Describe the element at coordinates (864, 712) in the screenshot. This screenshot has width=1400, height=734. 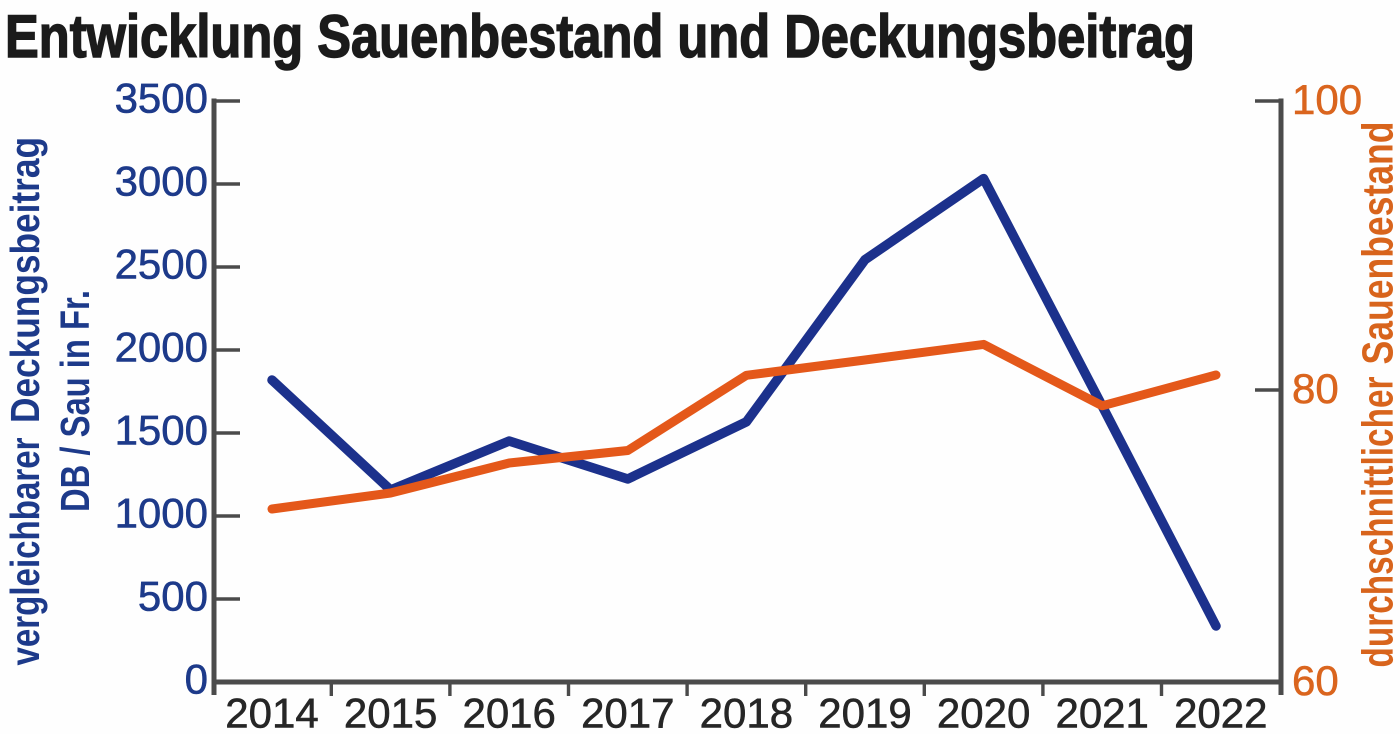
I see `svg-text: 2019` at that location.